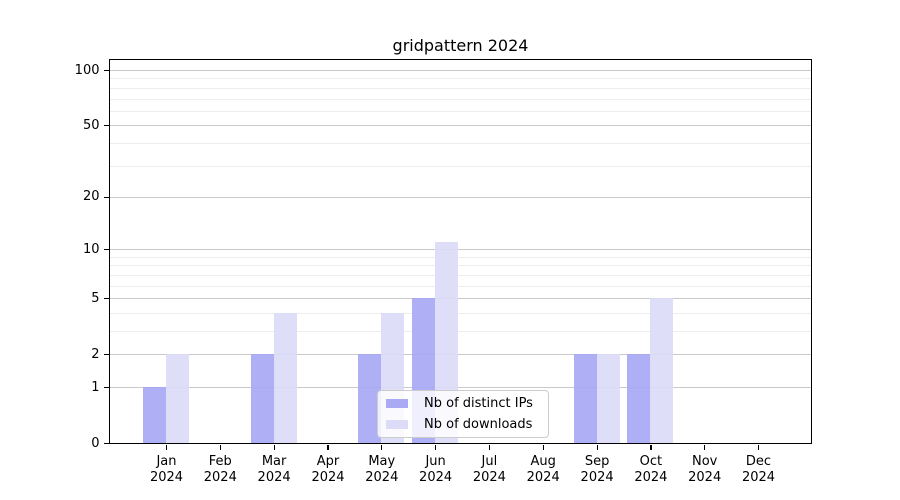 The height and width of the screenshot is (500, 900). I want to click on legend: Nb of distinct IPs Nb of downloads, so click(463, 414).